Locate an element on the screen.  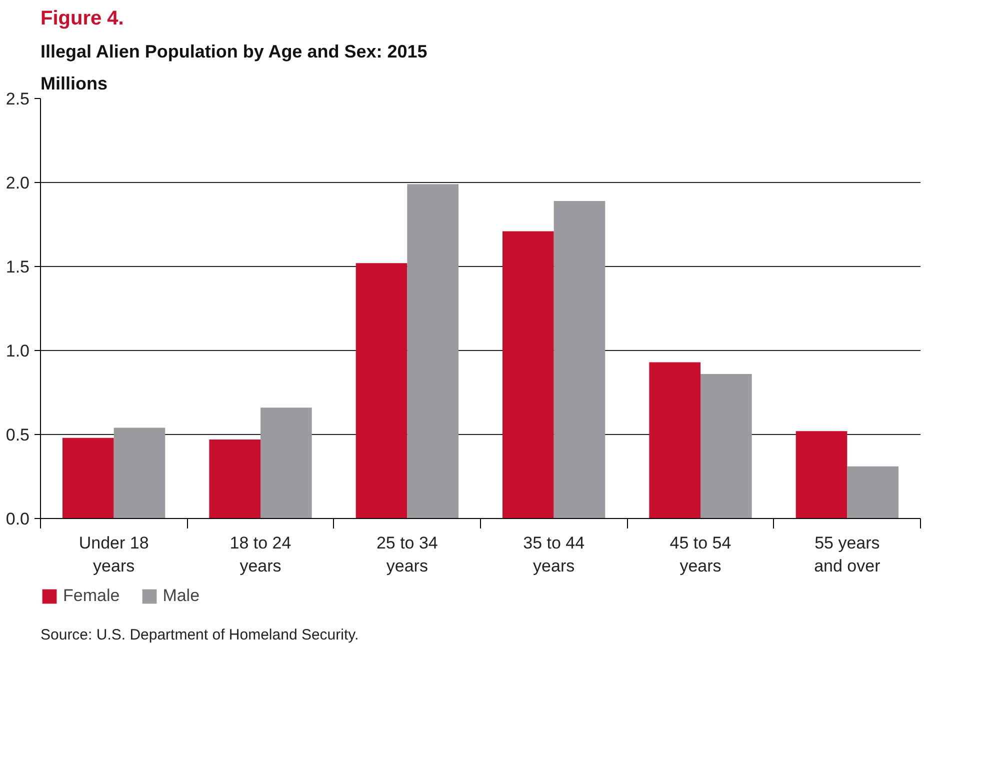
x-tick-label: 18 to 24 years is located at coordinates (261, 555).